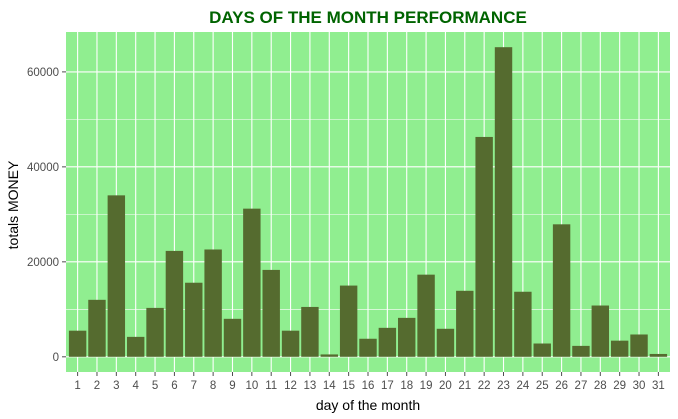  What do you see at coordinates (406, 386) in the screenshot?
I see `x-tick-label: 18` at bounding box center [406, 386].